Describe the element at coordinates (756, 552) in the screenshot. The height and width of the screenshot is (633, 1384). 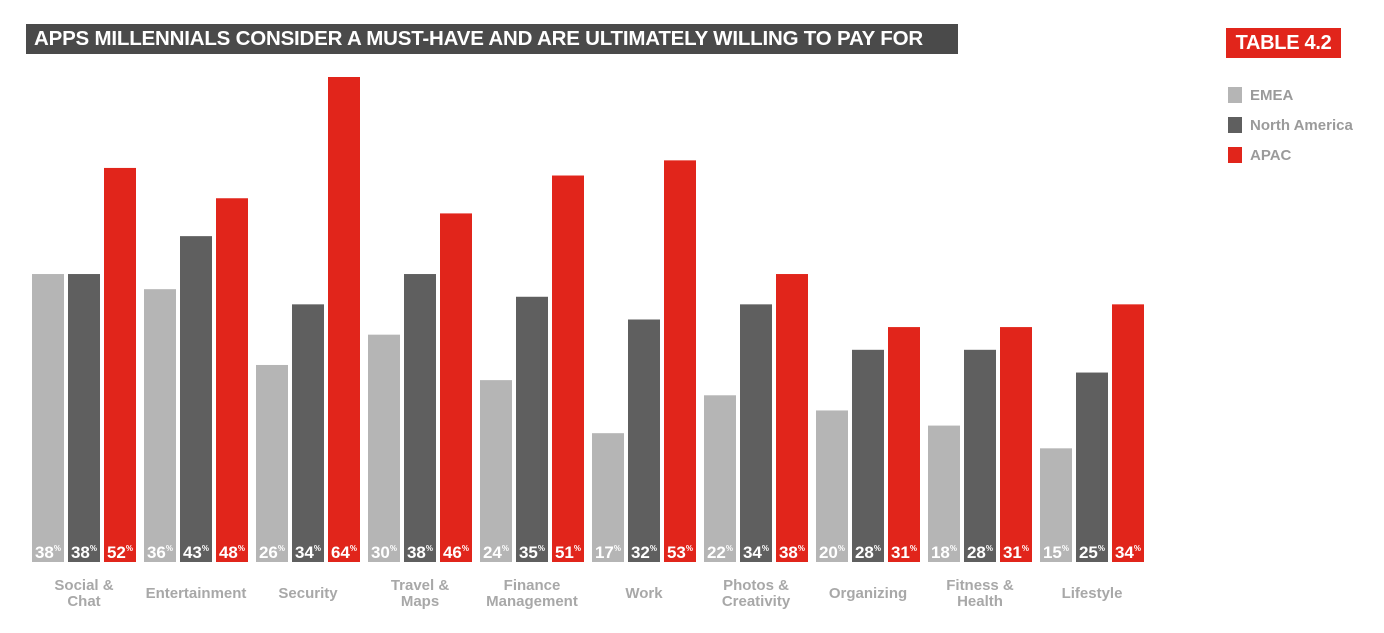
I see `value-label-north-america-photos-creativity: 34%` at that location.